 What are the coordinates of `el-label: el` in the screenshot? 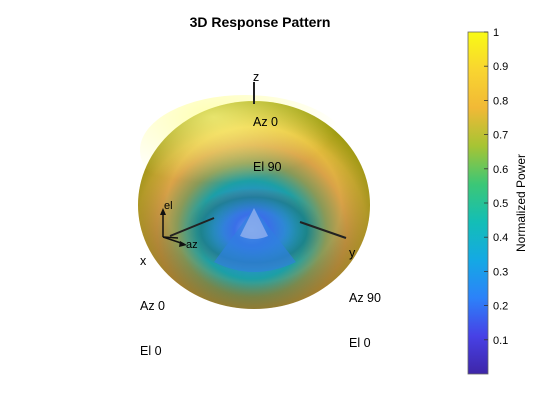 It's located at (168, 206).